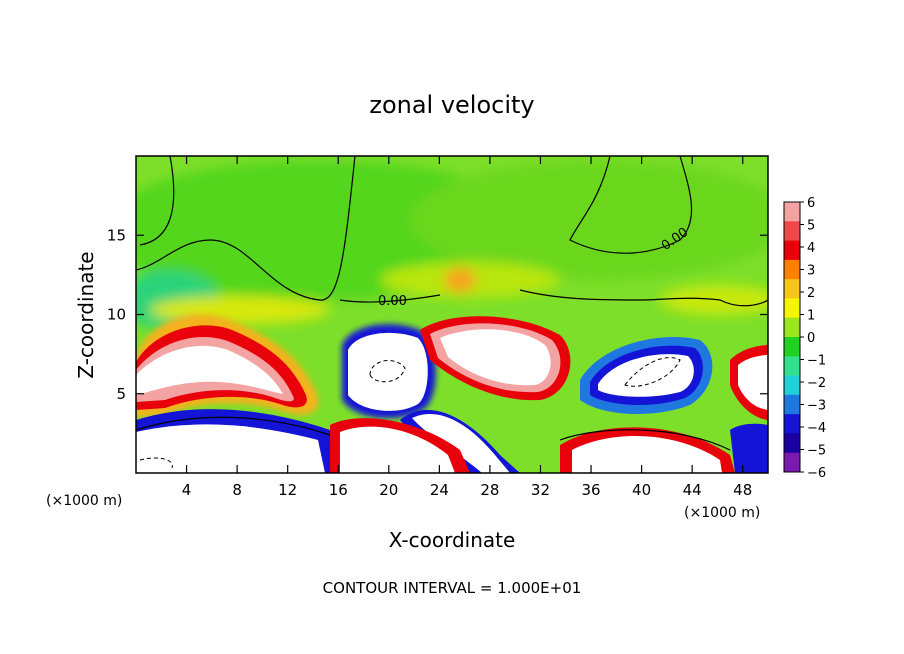 The height and width of the screenshot is (654, 904). What do you see at coordinates (392, 301) in the screenshot?
I see `contour-label: 0.00` at bounding box center [392, 301].